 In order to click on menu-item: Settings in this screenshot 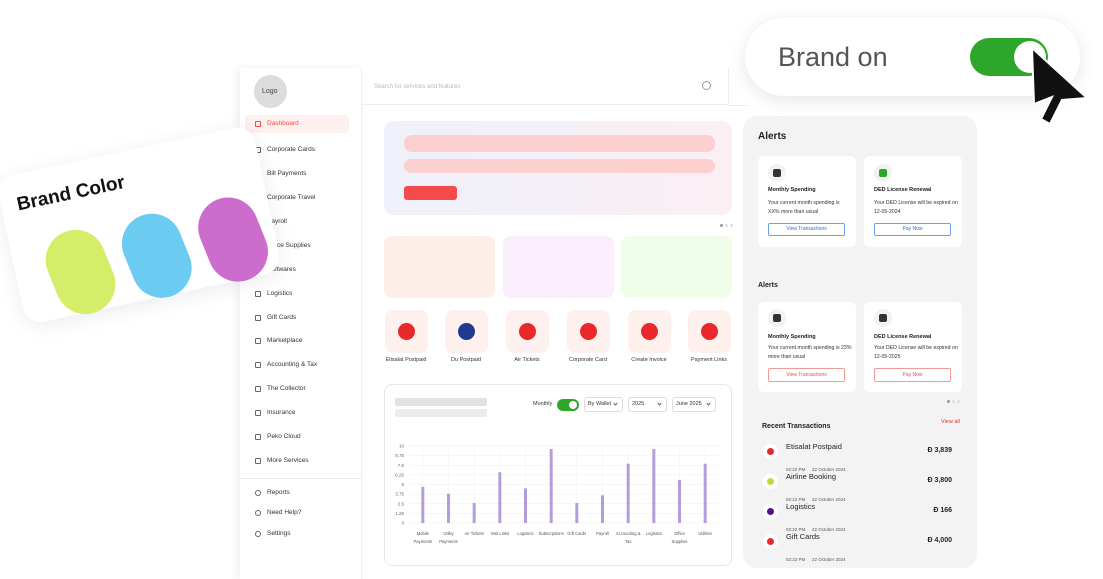, I will do `click(279, 533)`.